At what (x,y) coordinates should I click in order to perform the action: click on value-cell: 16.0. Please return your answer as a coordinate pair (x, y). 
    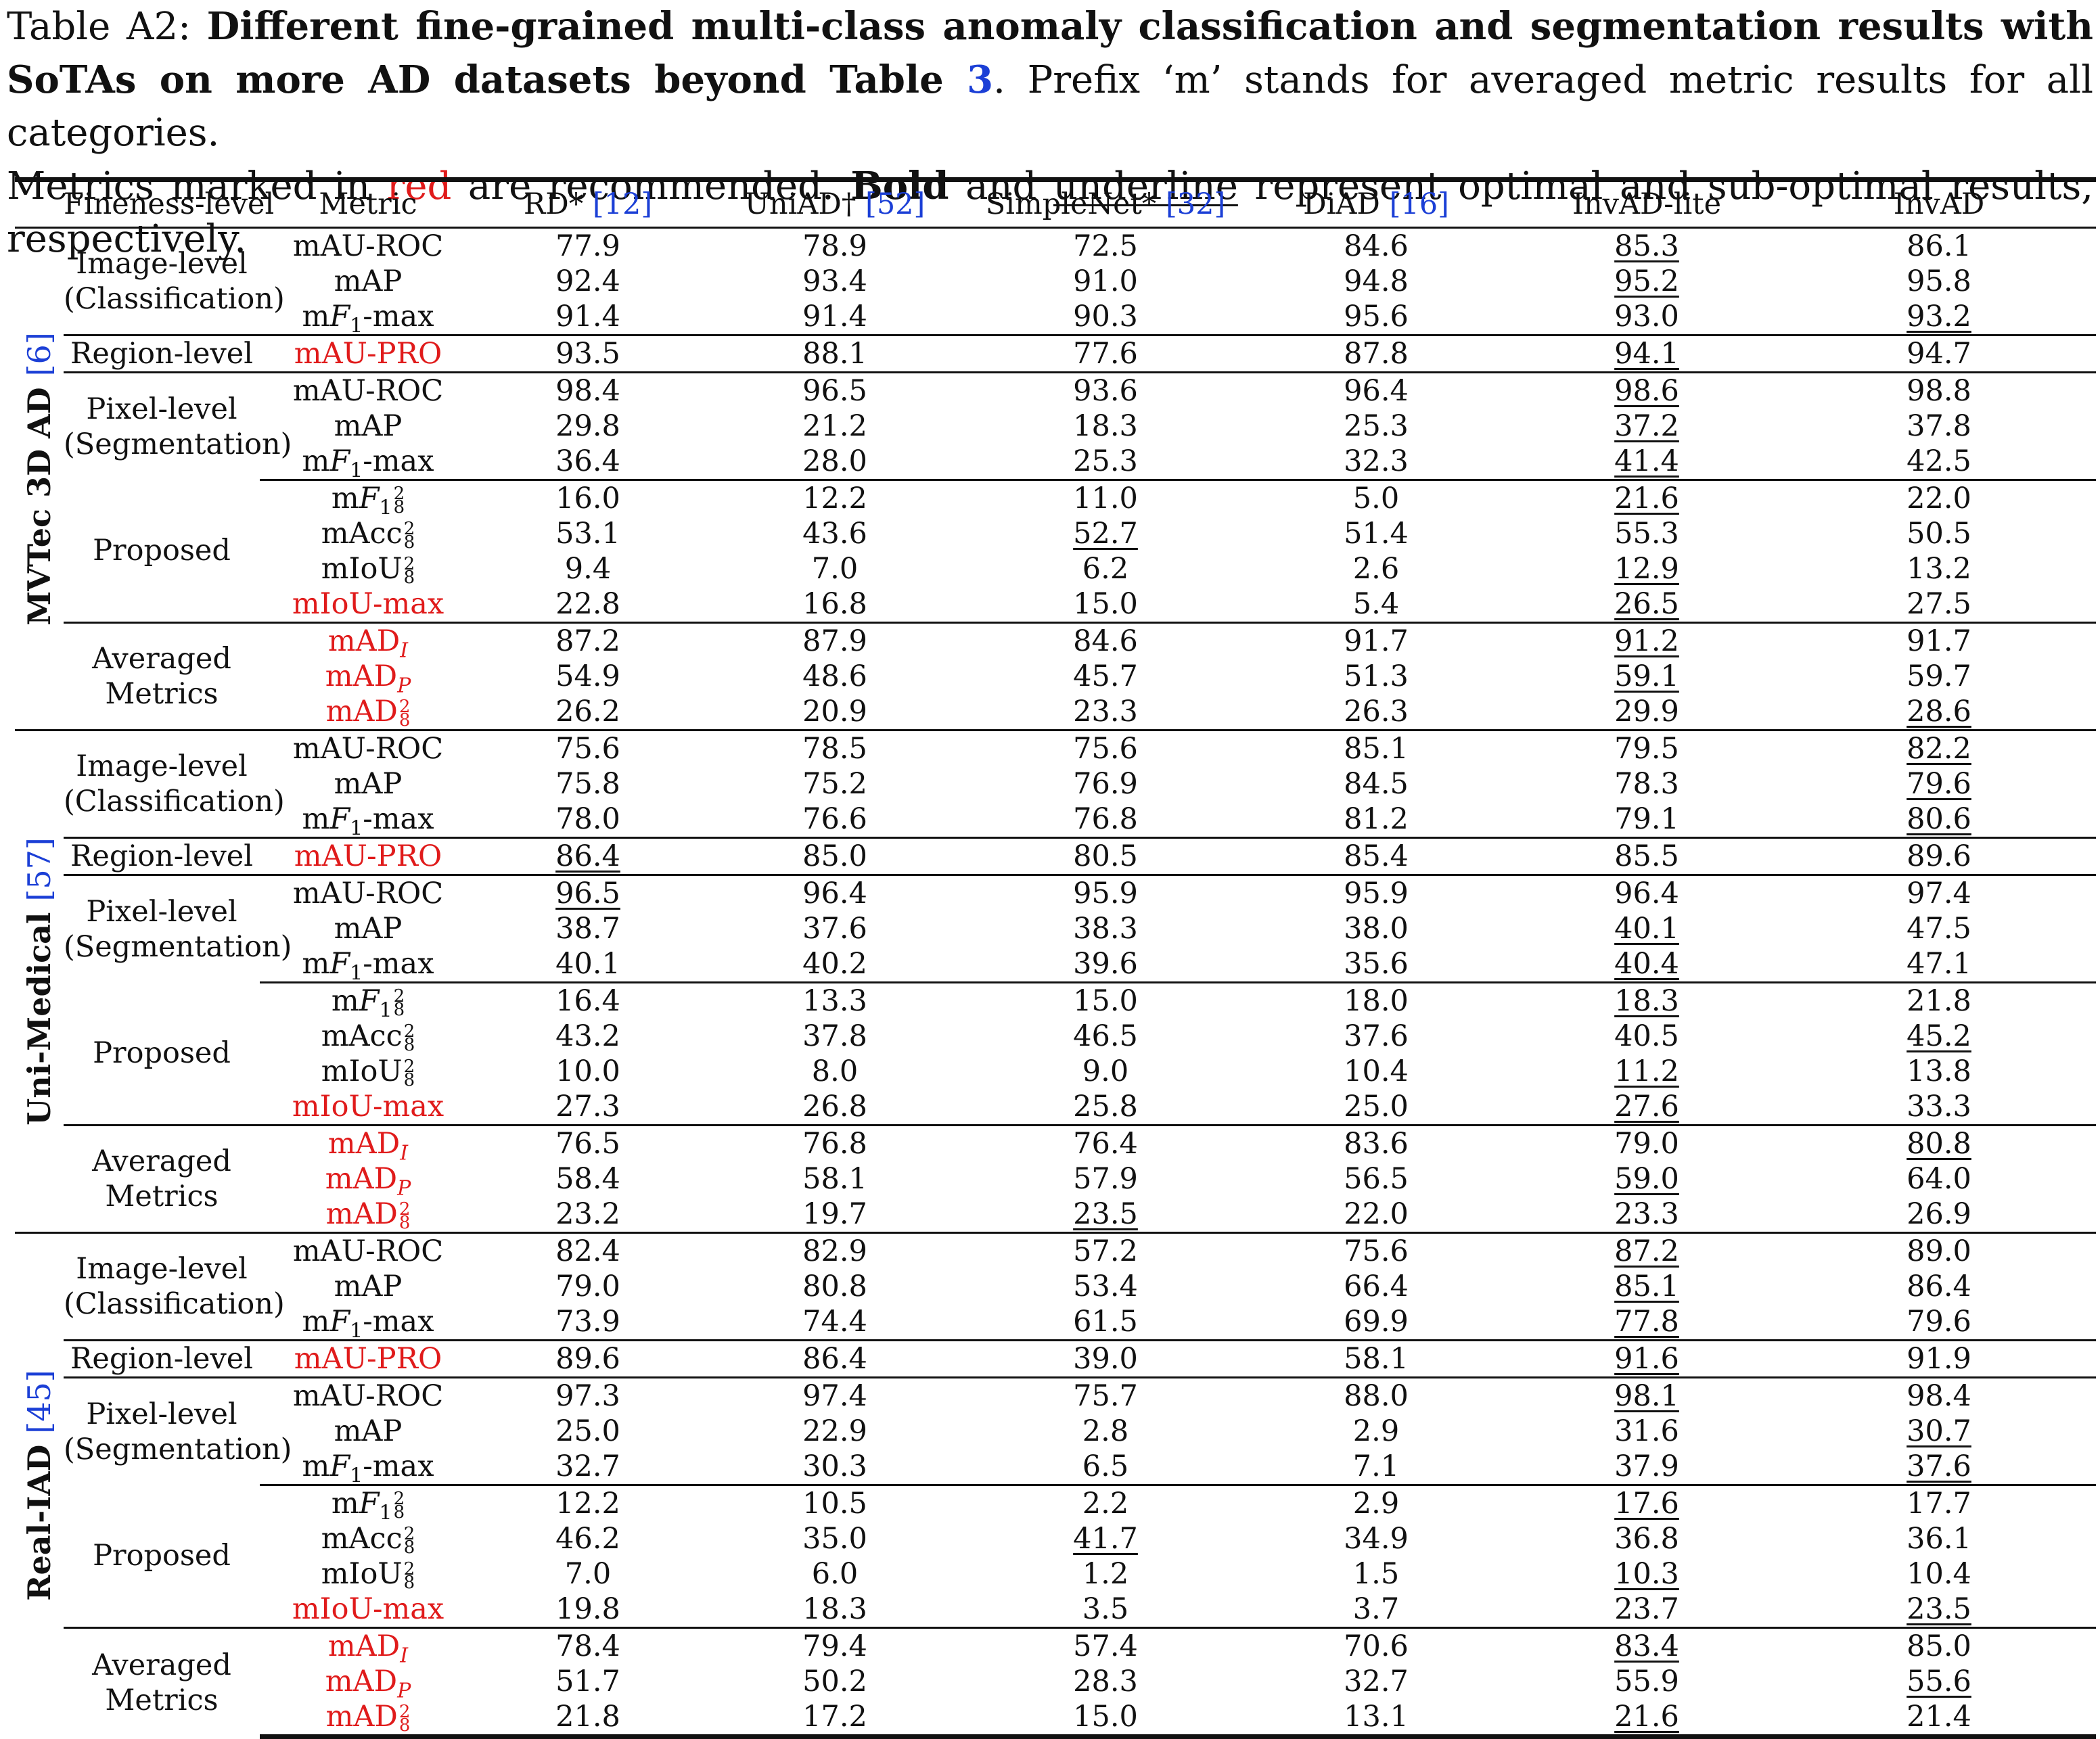
    Looking at the image, I should click on (588, 497).